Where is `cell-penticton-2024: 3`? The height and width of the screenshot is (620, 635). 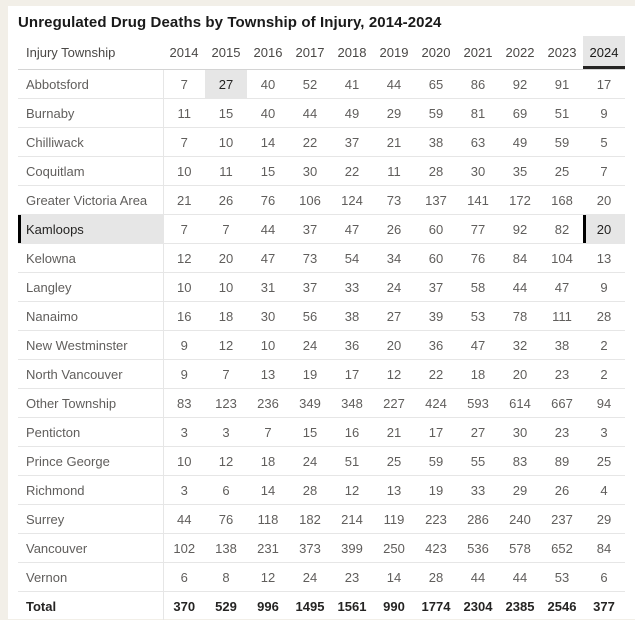 cell-penticton-2024: 3 is located at coordinates (604, 432).